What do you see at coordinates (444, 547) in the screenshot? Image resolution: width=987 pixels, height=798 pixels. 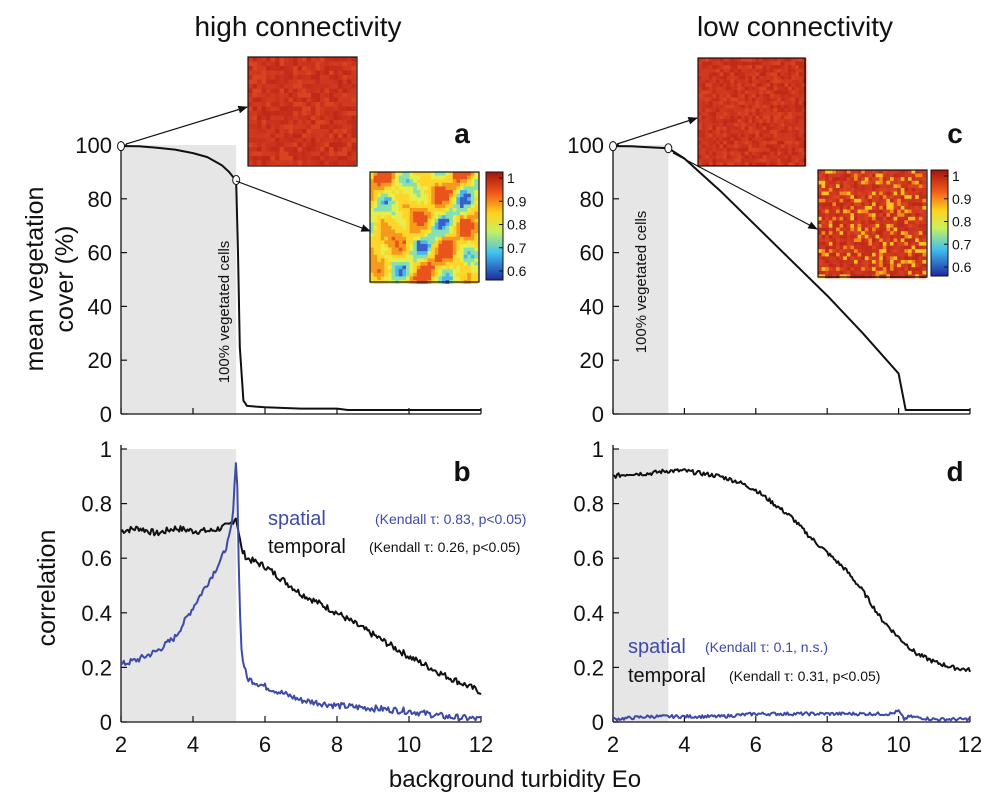 I see `legend-temporal-stat: (Kendall τ: 0.26, p<0.05)` at bounding box center [444, 547].